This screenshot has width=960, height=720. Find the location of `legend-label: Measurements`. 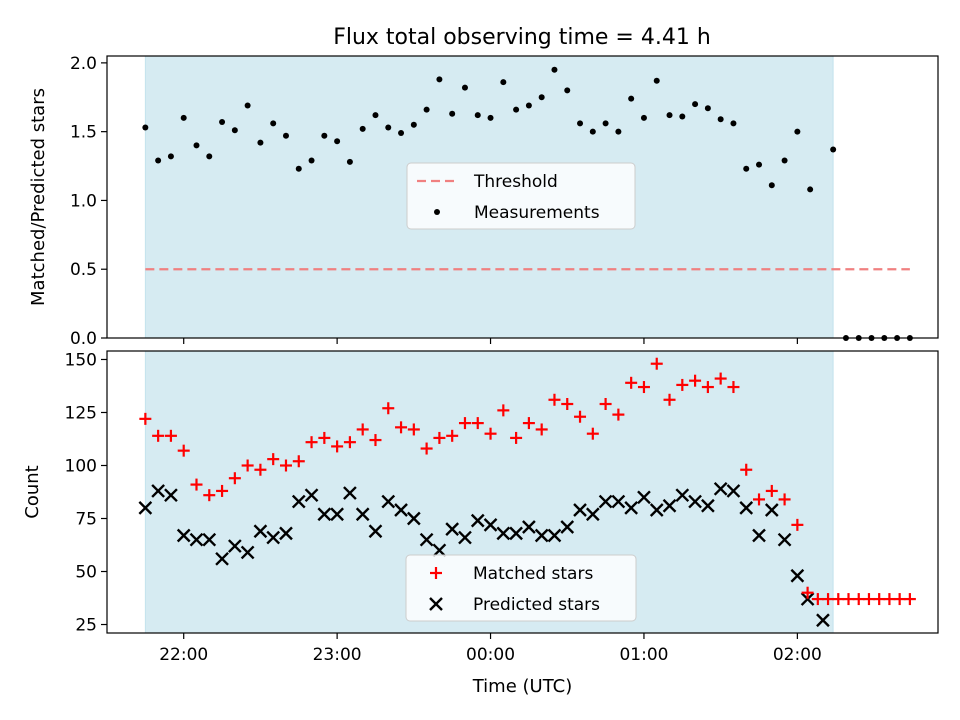

legend-label: Measurements is located at coordinates (537, 213).